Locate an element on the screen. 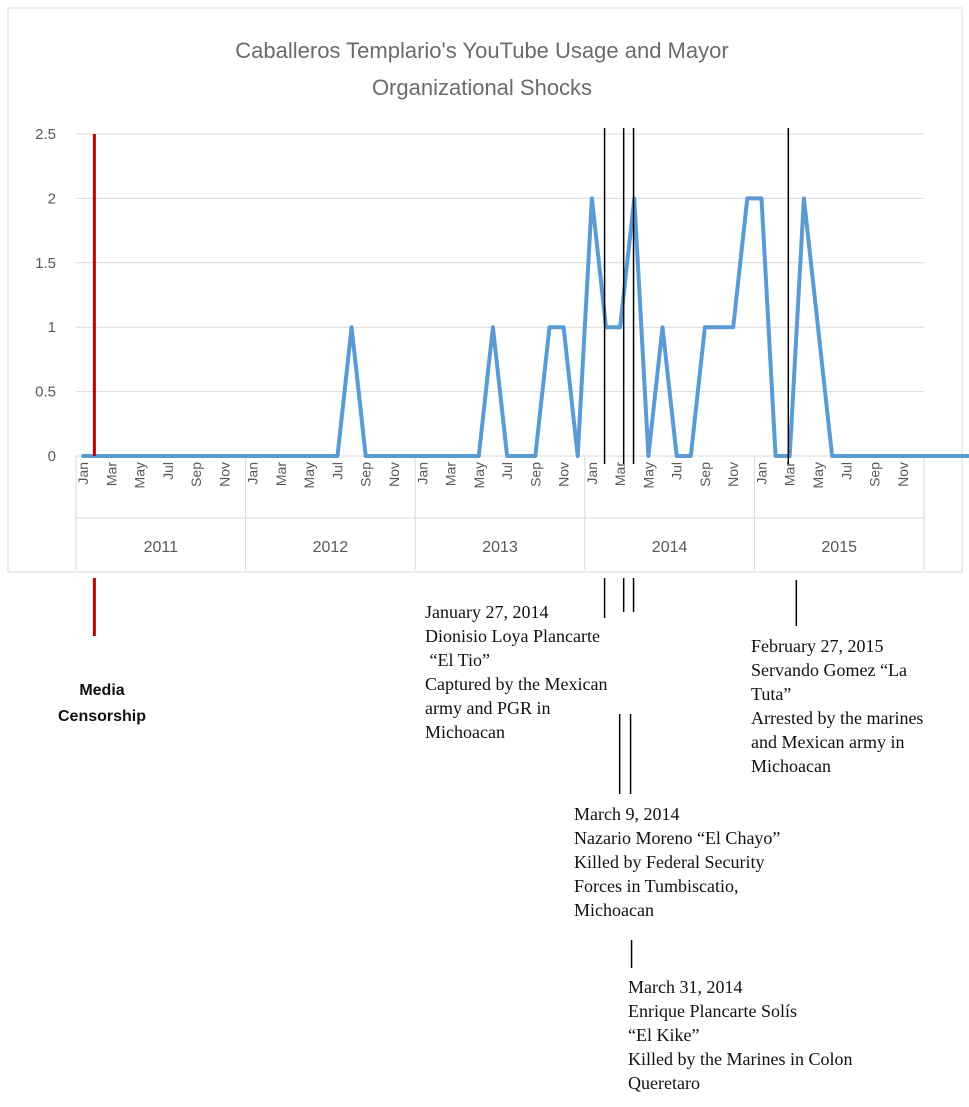  media-label-line-1: Media is located at coordinates (102, 690).